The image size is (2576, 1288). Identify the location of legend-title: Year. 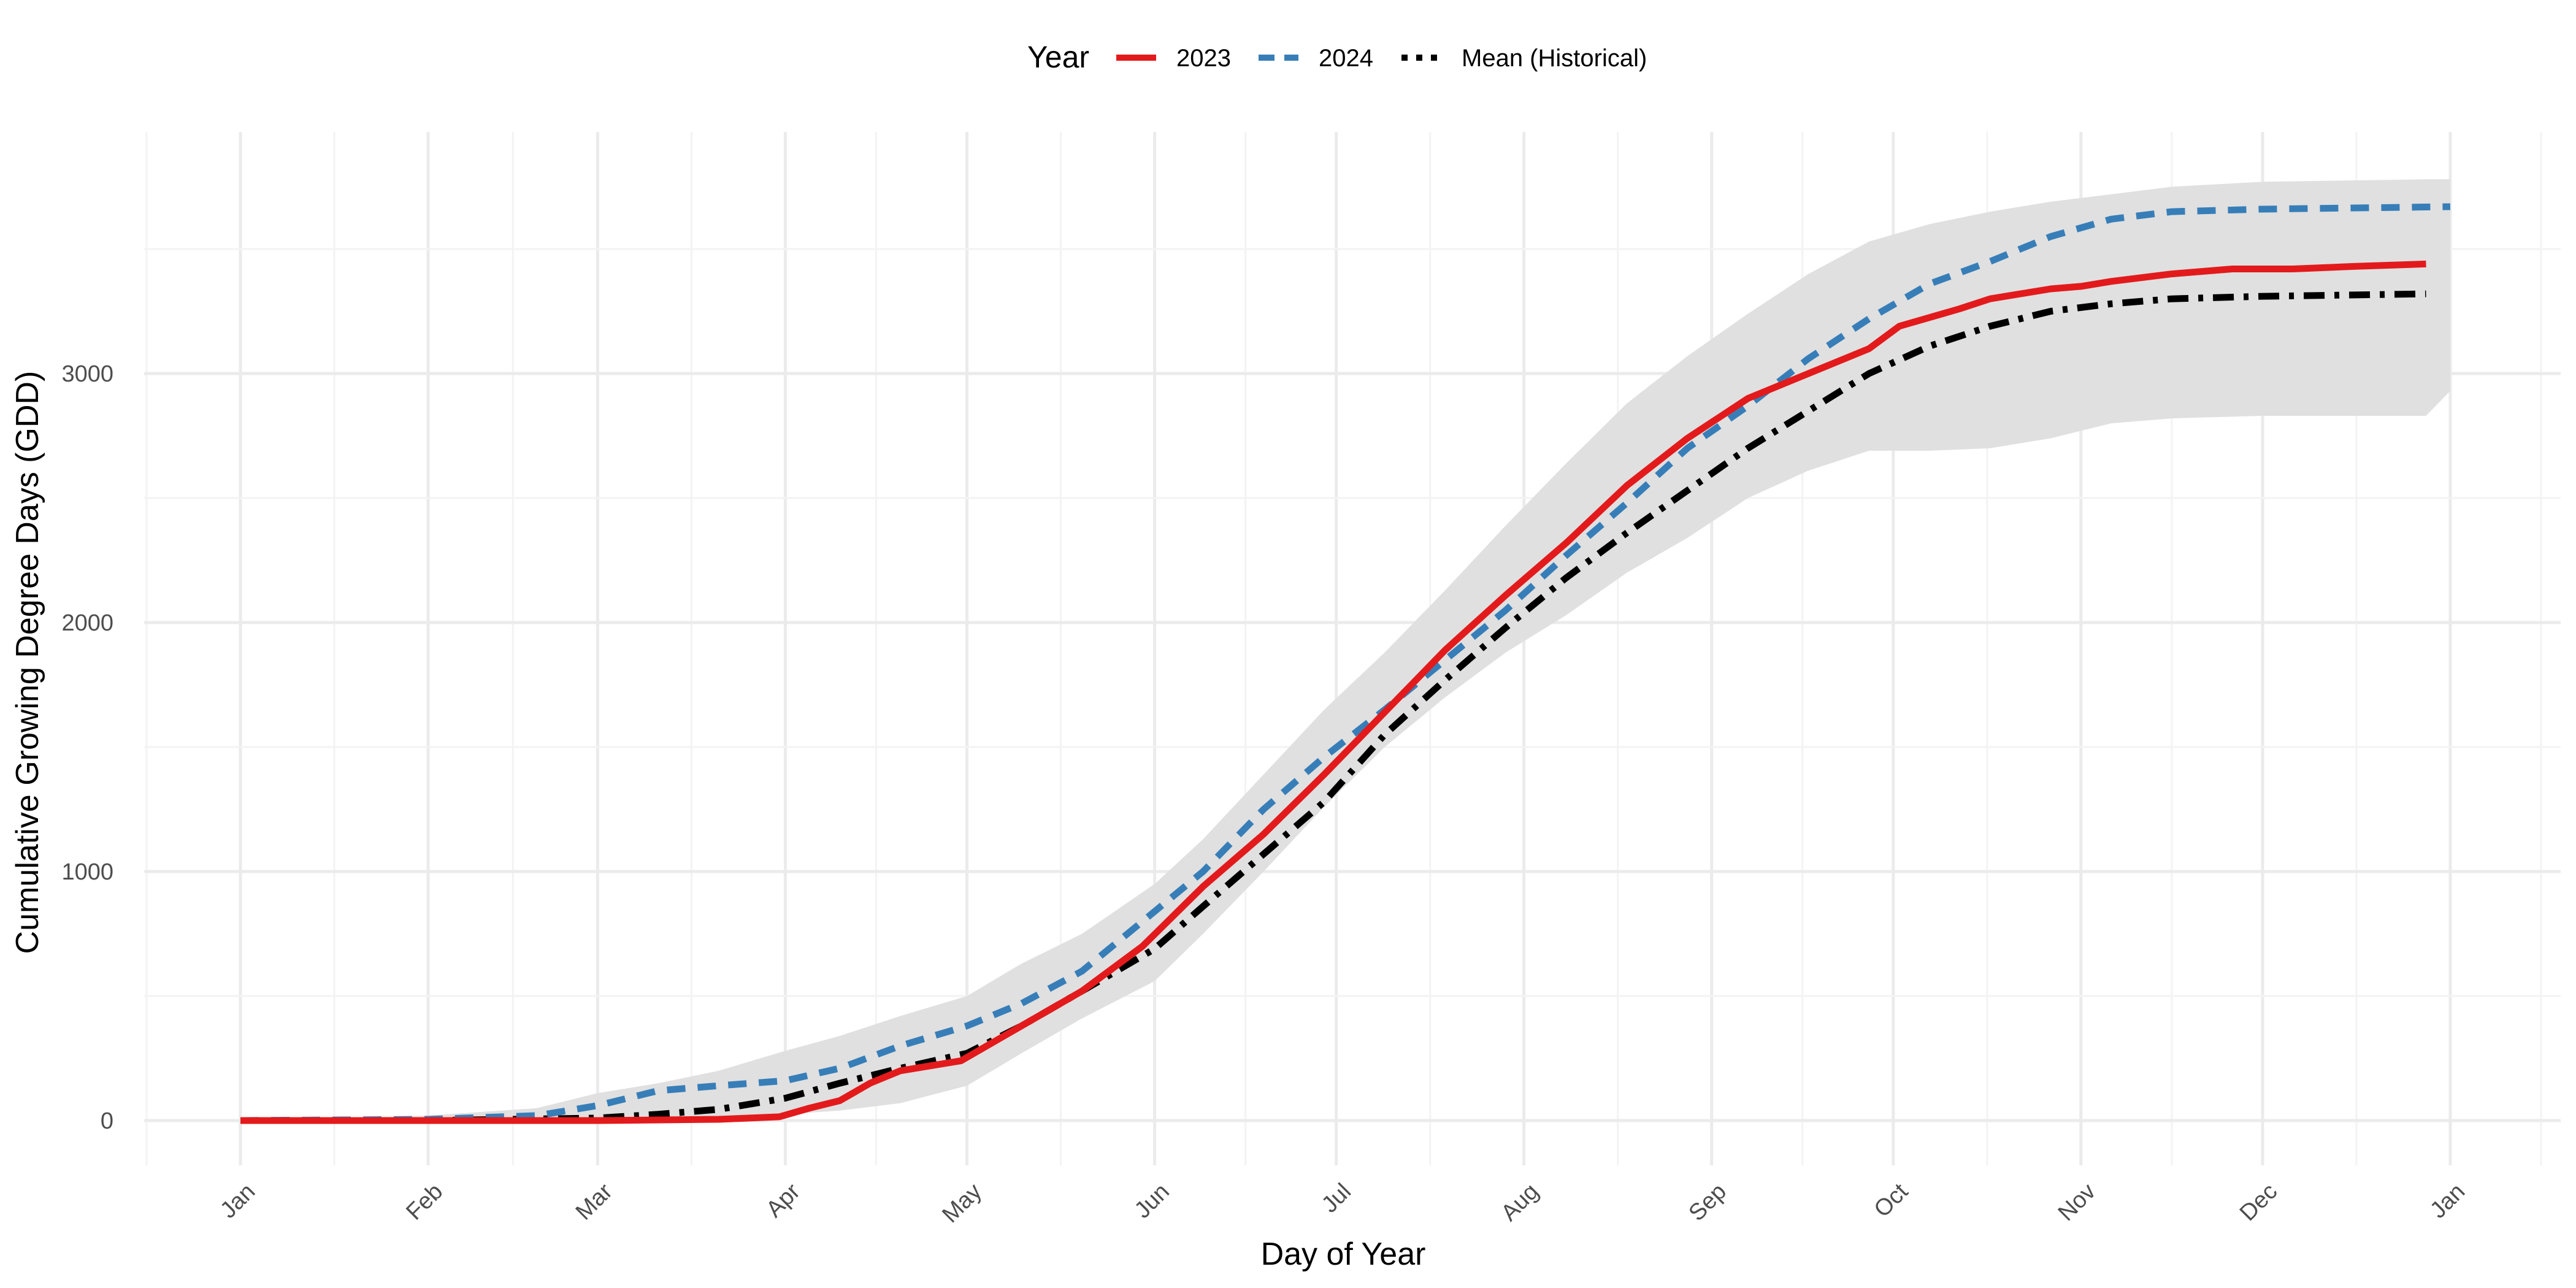
(1058, 57).